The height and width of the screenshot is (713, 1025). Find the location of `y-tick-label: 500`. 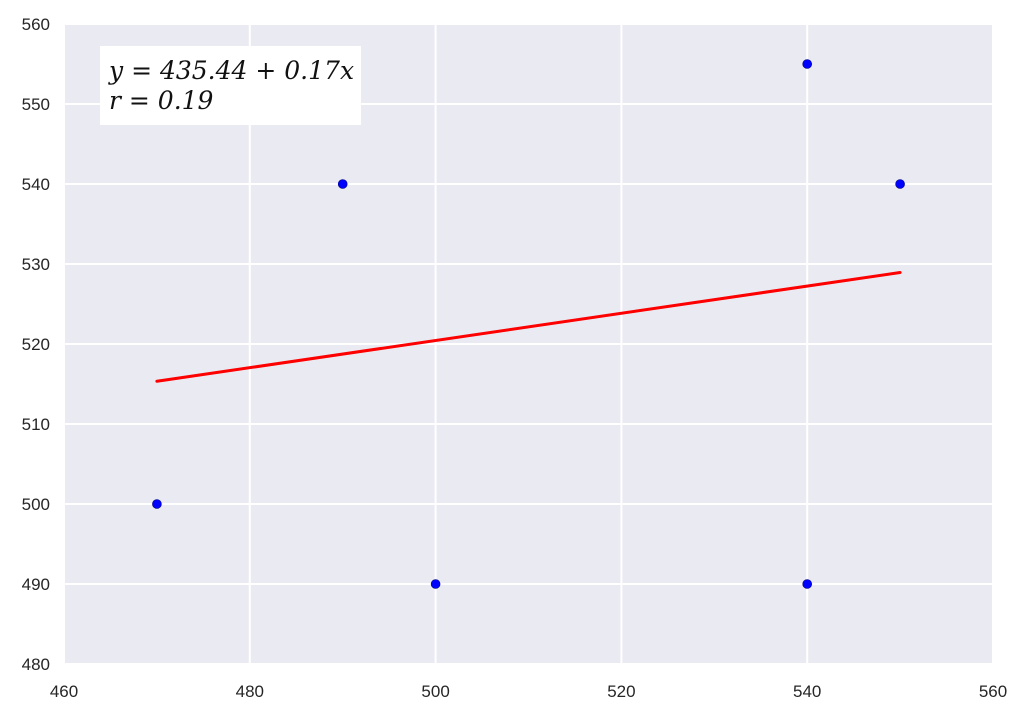

y-tick-label: 500 is located at coordinates (36, 504).